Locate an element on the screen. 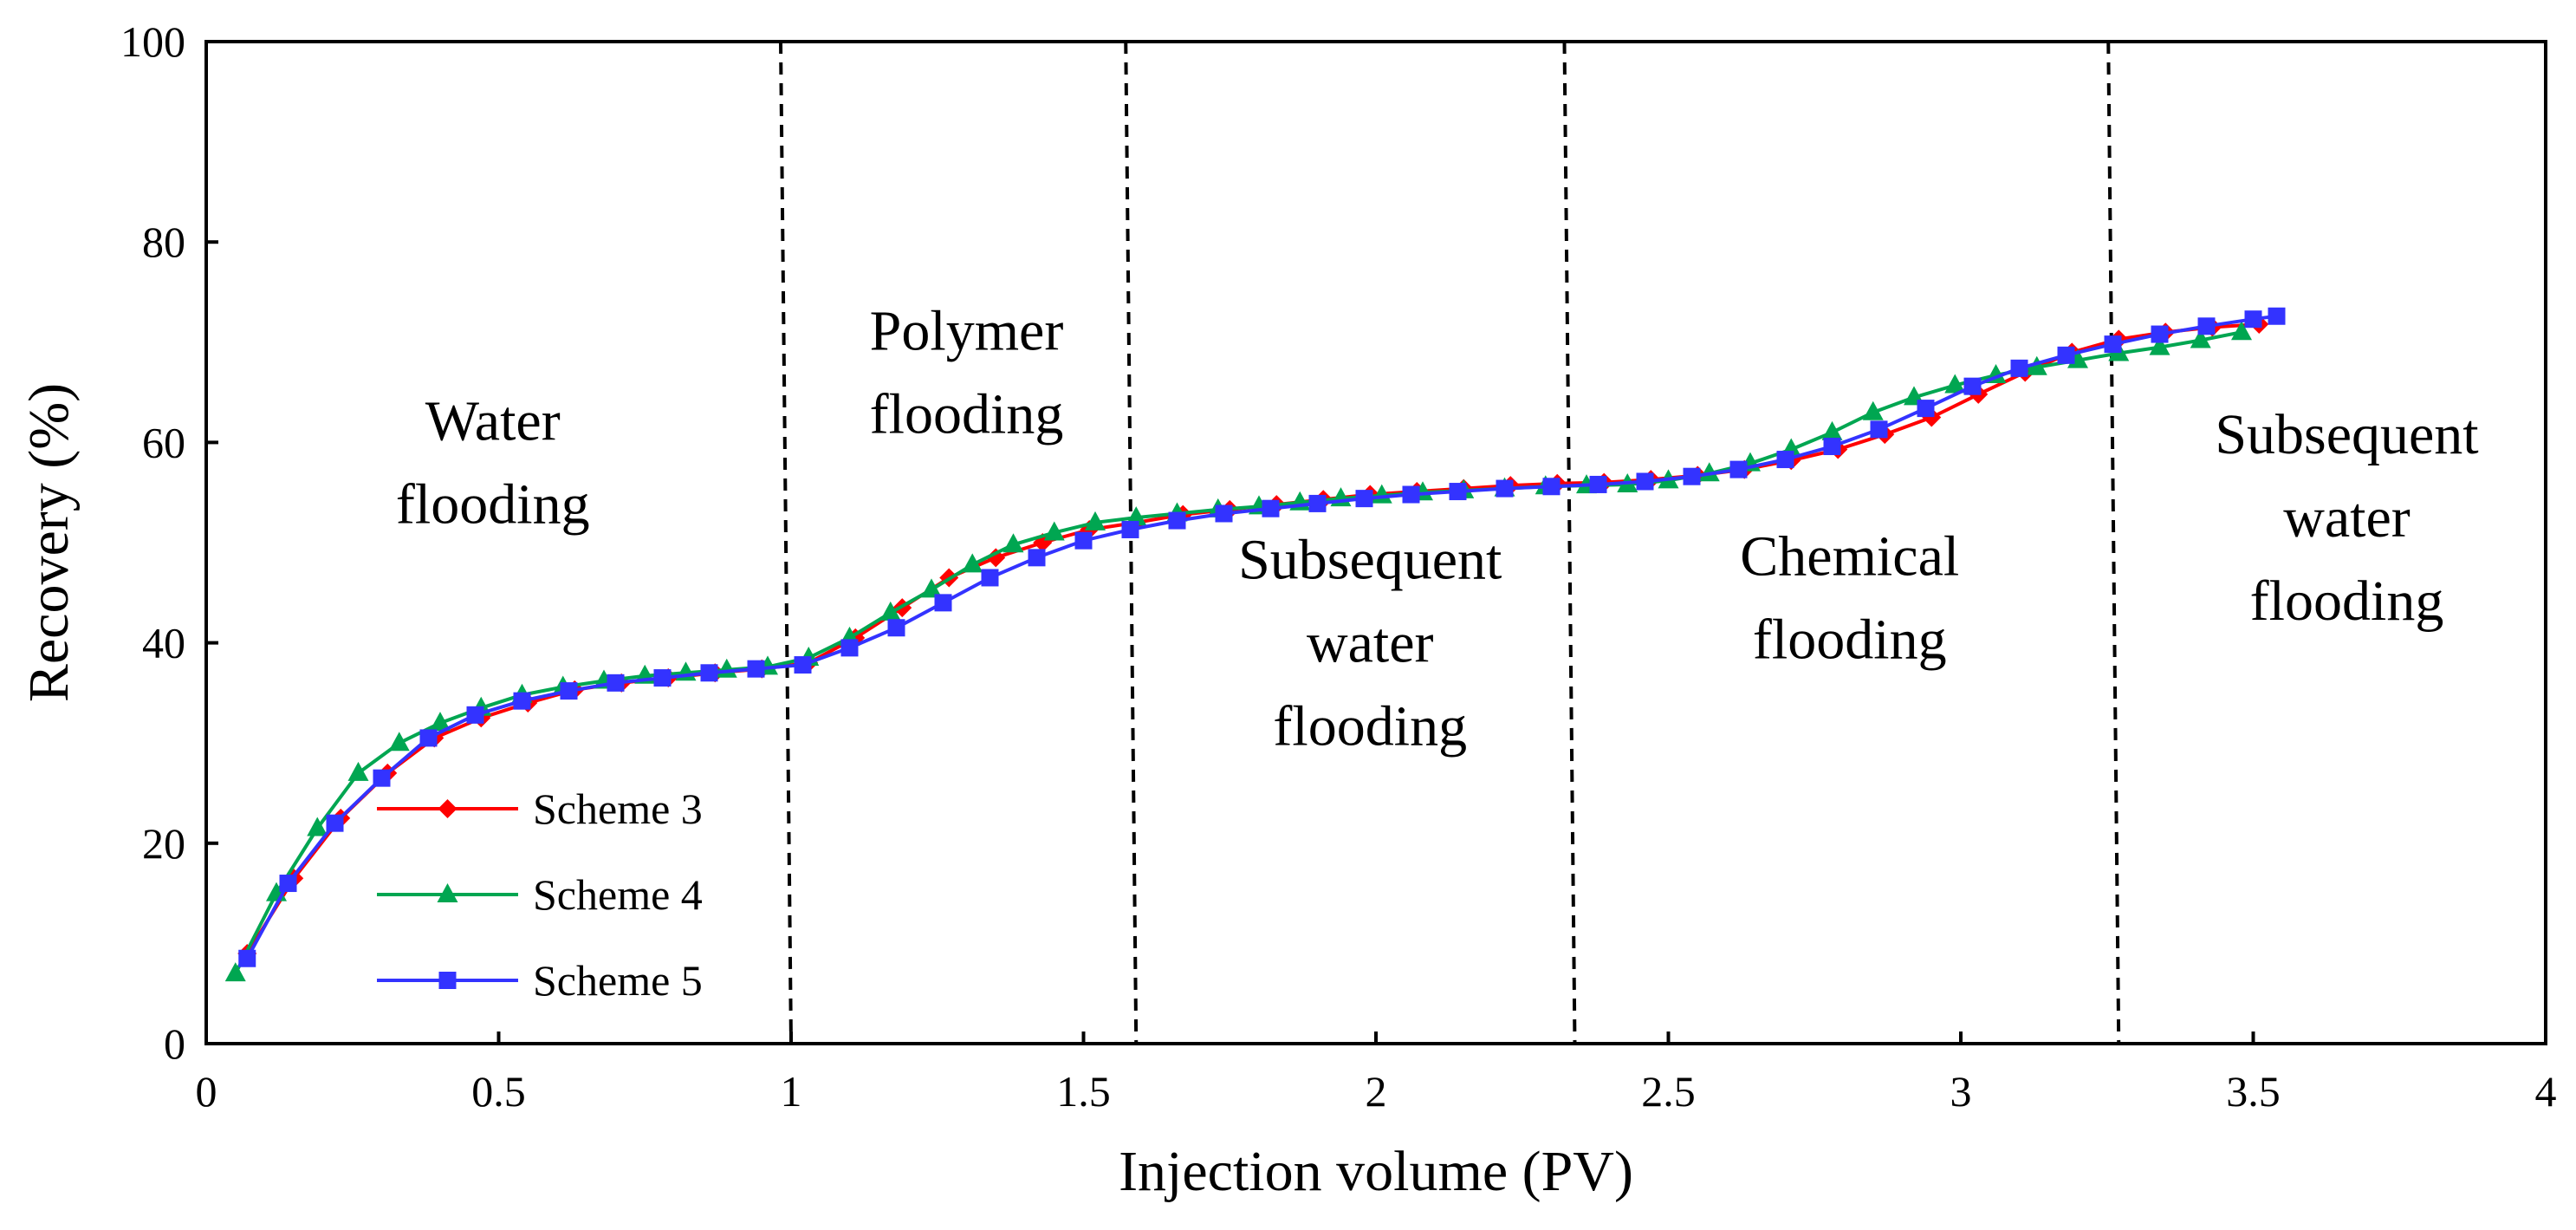 This screenshot has height=1230, width=2576. x-tick-label: 4 is located at coordinates (2546, 1091).